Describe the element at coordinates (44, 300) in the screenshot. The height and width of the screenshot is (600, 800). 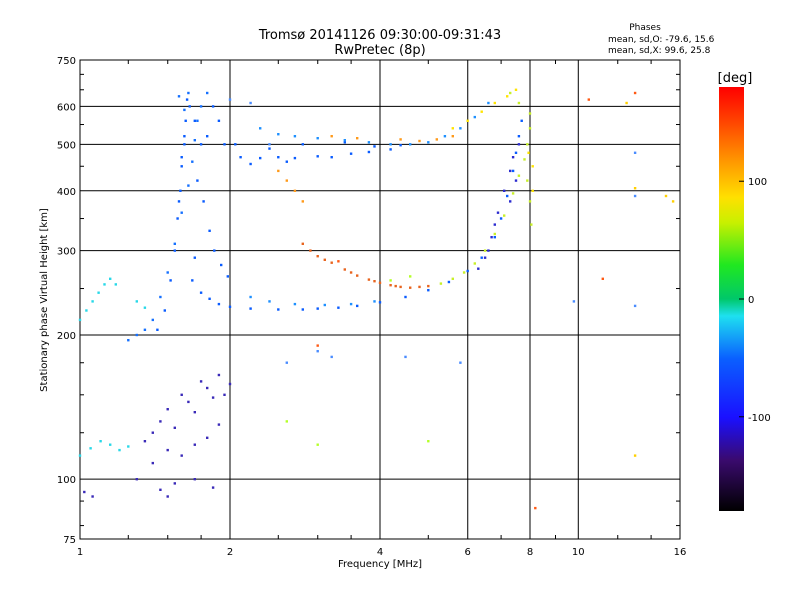
I see `y-axis-label: Stationary phase Virtual Height [km]` at that location.